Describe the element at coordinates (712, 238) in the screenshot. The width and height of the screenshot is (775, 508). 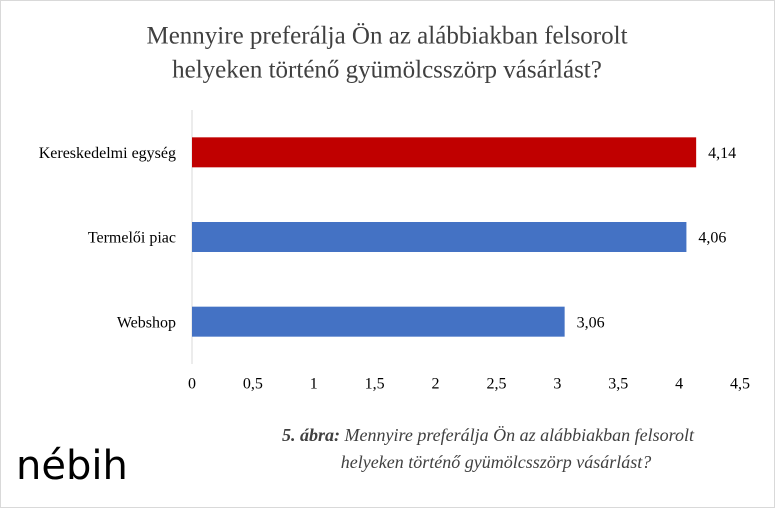
I see `value-label: 4,06` at that location.